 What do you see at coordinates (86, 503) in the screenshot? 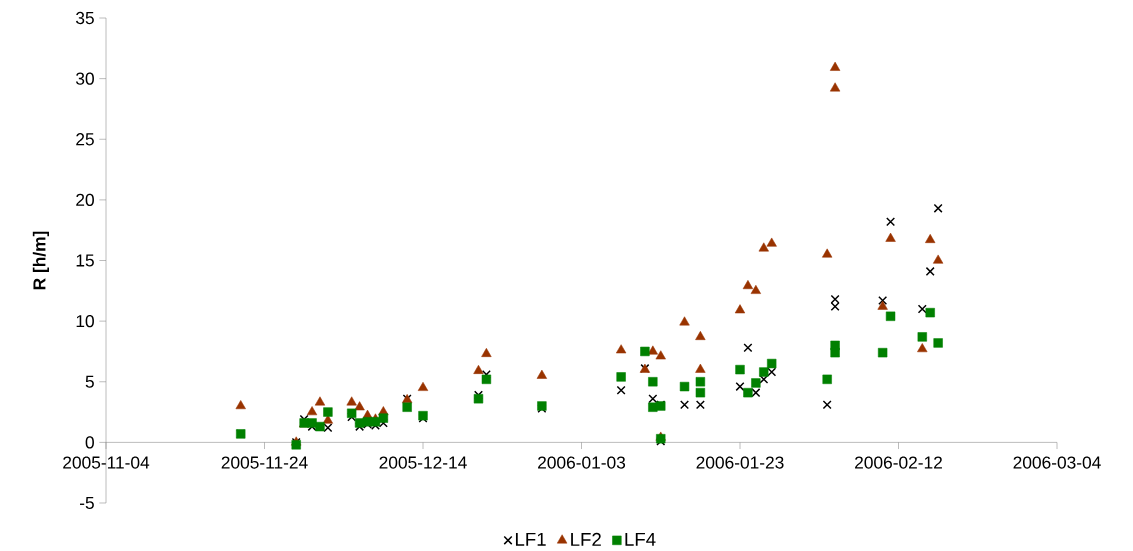
I see `y-tick-label: -5` at bounding box center [86, 503].